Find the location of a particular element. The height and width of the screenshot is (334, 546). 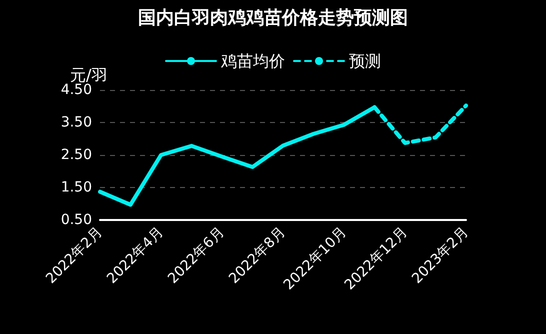

y-tick-label: 3.50 is located at coordinates (76, 122).